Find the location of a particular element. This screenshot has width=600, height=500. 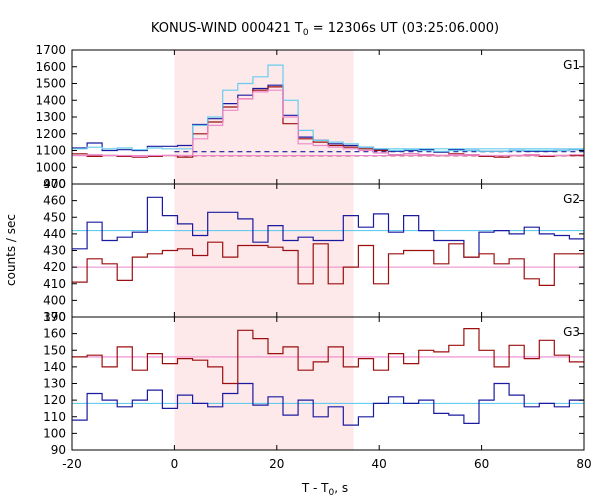

y-tick-label: 410 is located at coordinates (54, 284).